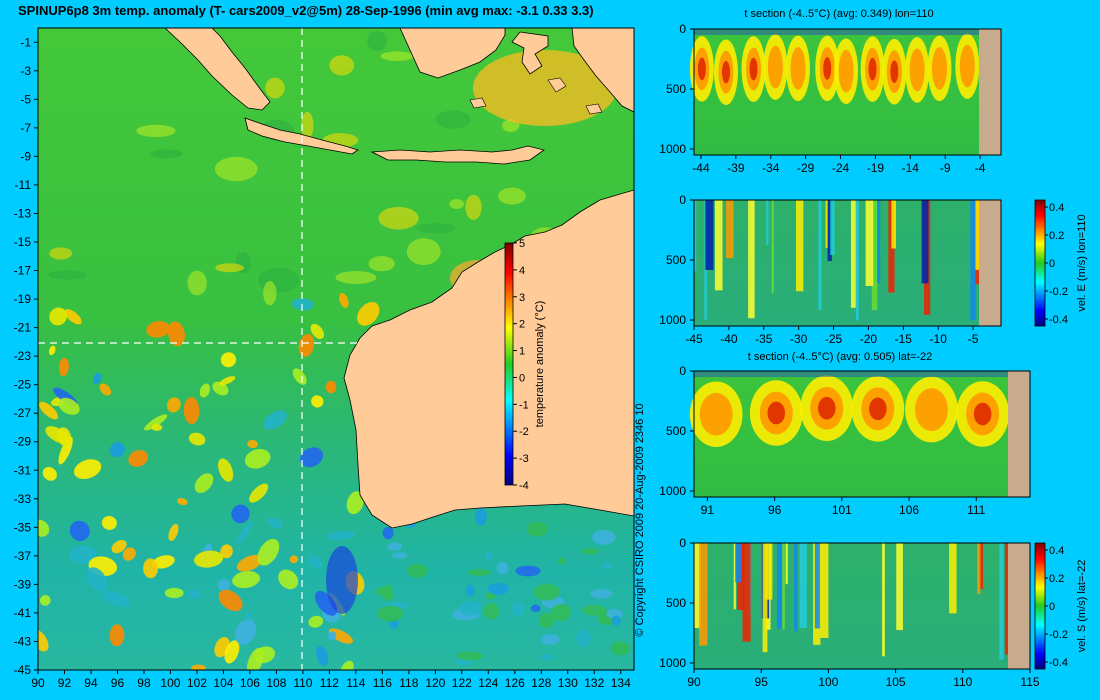 The height and width of the screenshot is (700, 1100). Describe the element at coordinates (118, 683) in the screenshot. I see `map-x-tick-label: 96` at that location.